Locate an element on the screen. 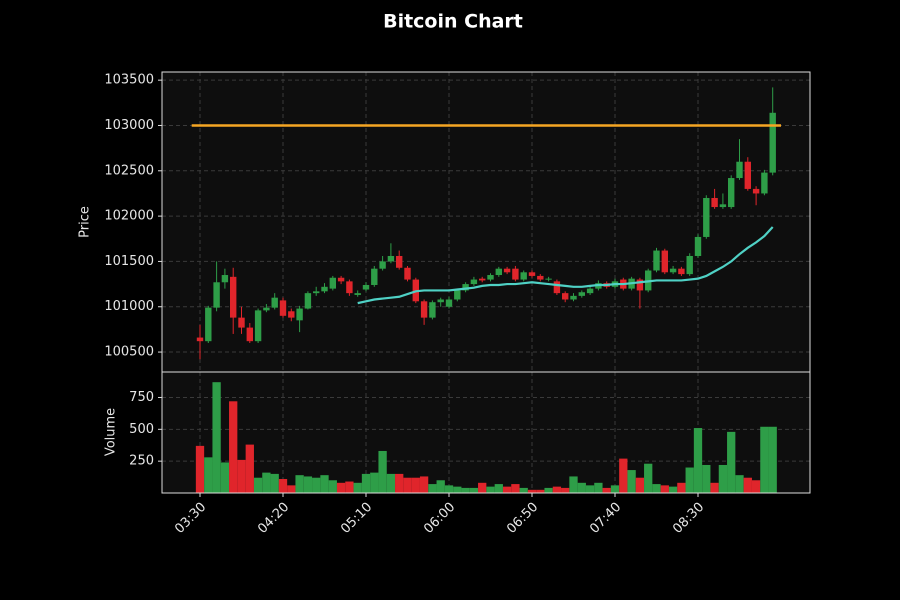  y-tick-label: 103000 is located at coordinates (129, 125).